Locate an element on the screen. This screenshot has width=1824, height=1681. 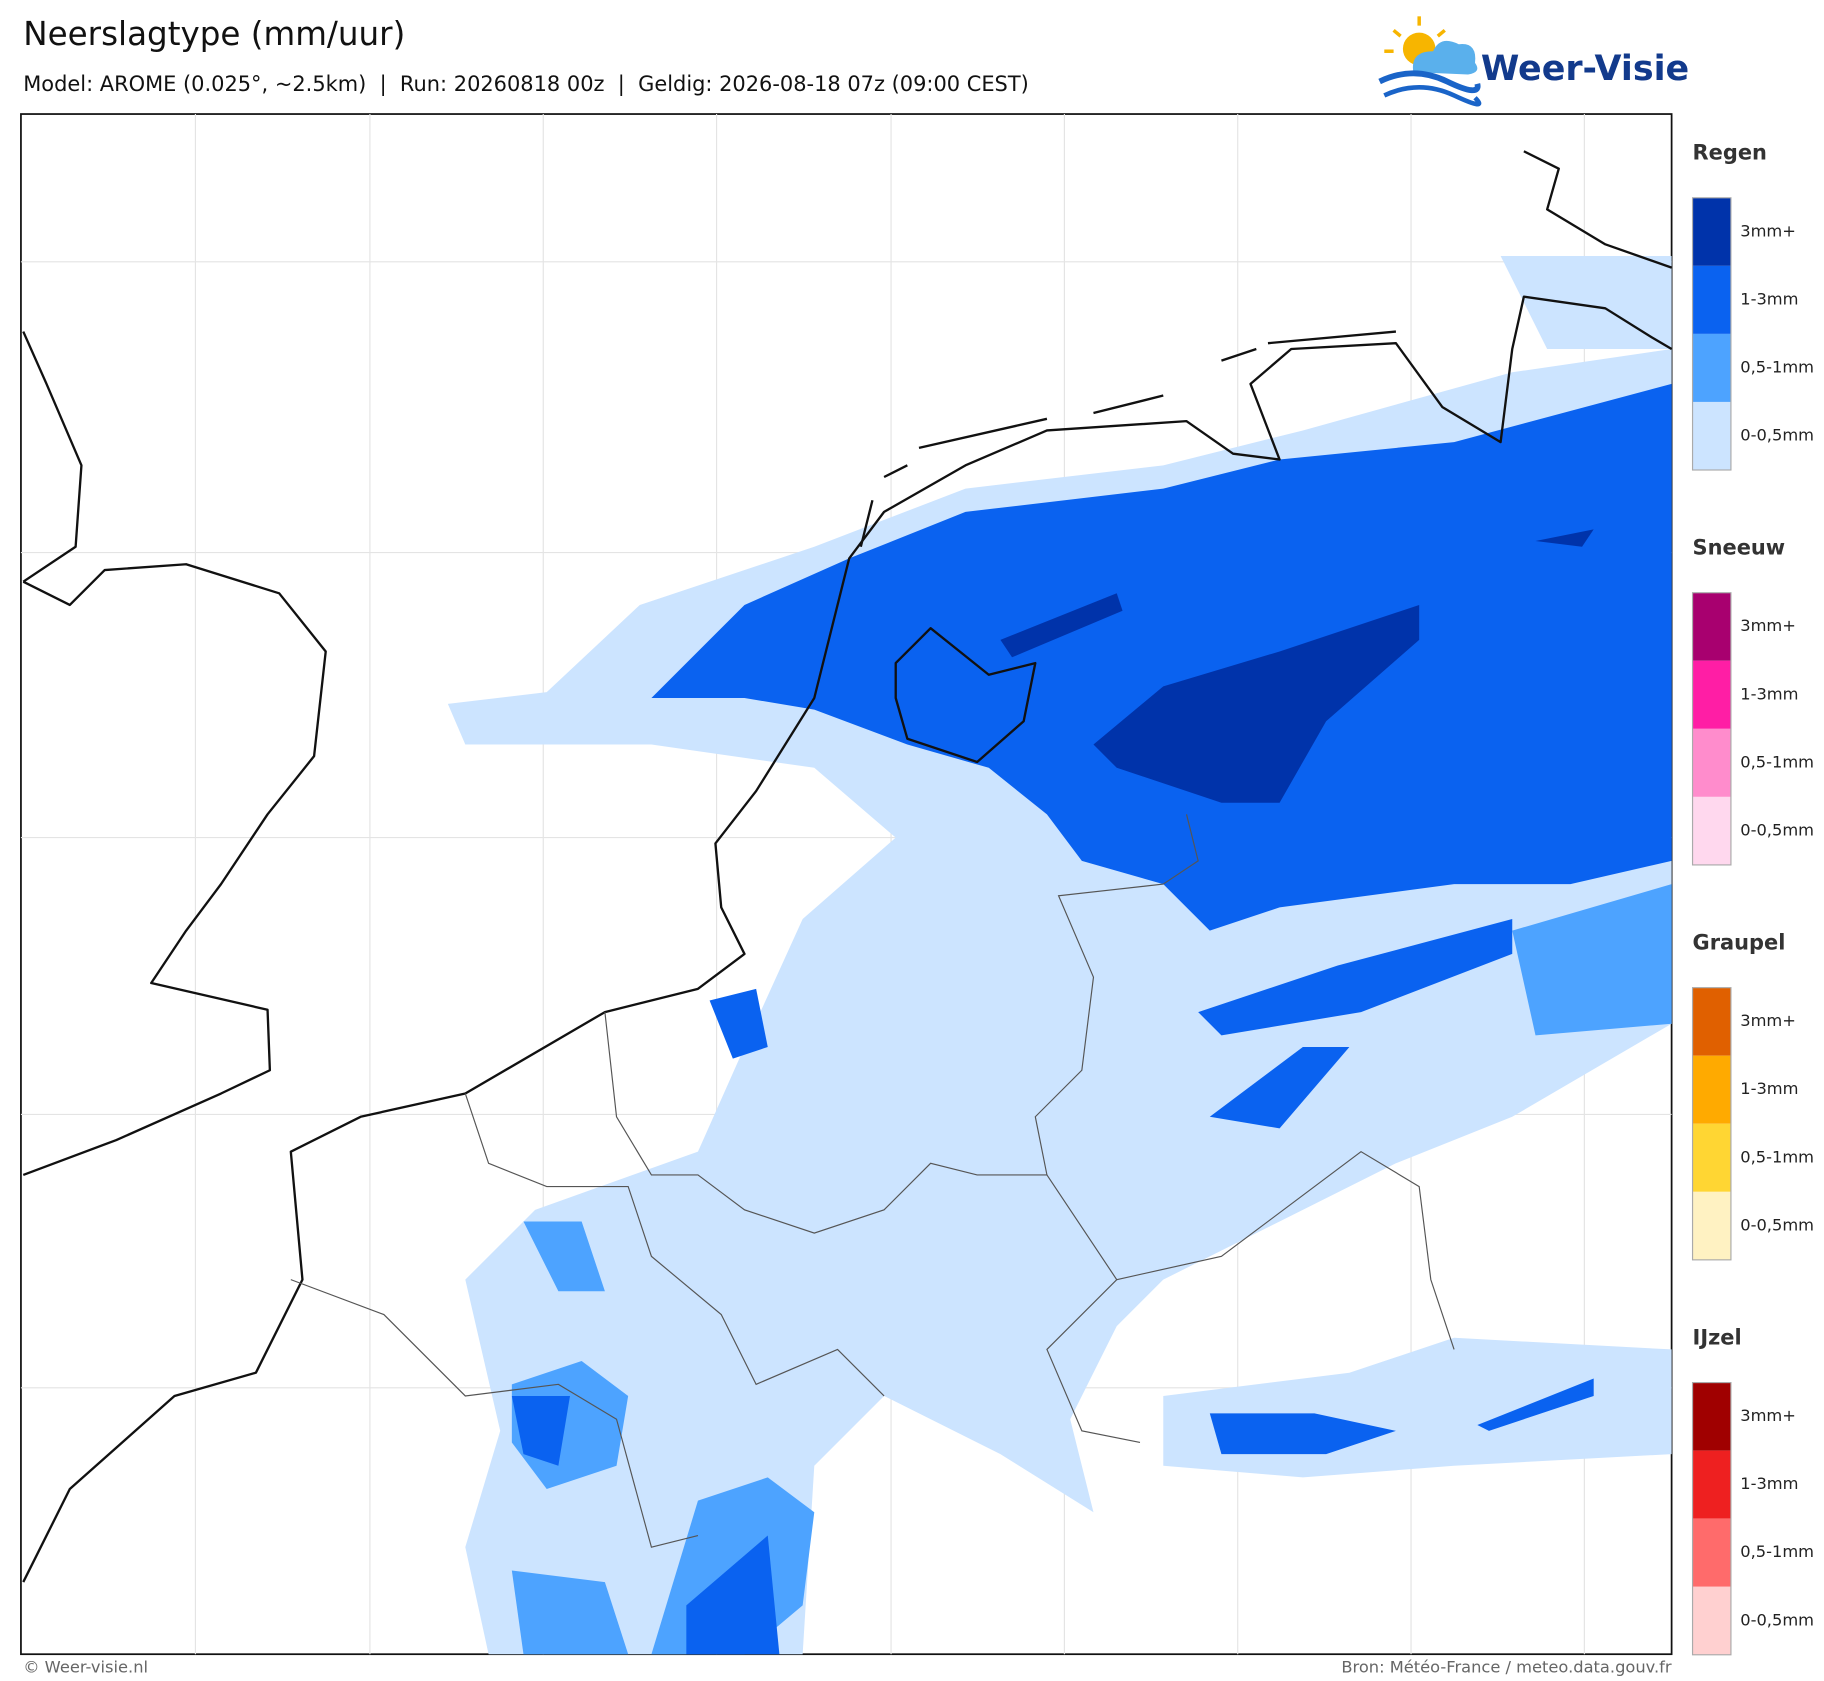
footer-right: Bron: Météo-France / meteo.data.gouv.fr is located at coordinates (1506, 1667).